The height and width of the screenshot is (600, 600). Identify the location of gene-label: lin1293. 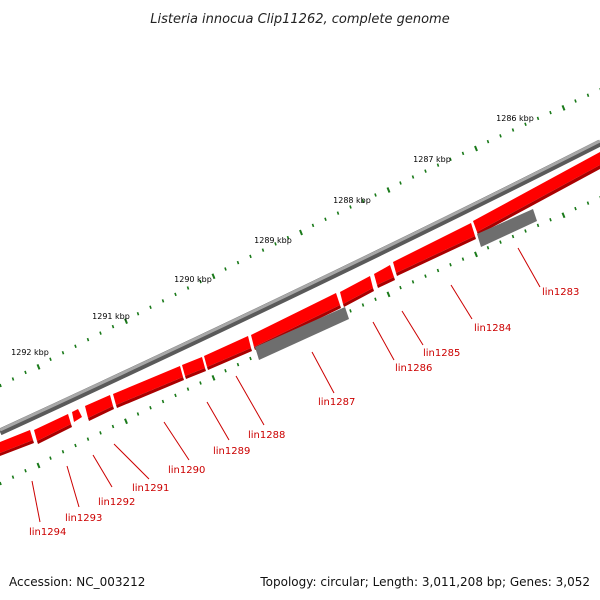
(83, 518).